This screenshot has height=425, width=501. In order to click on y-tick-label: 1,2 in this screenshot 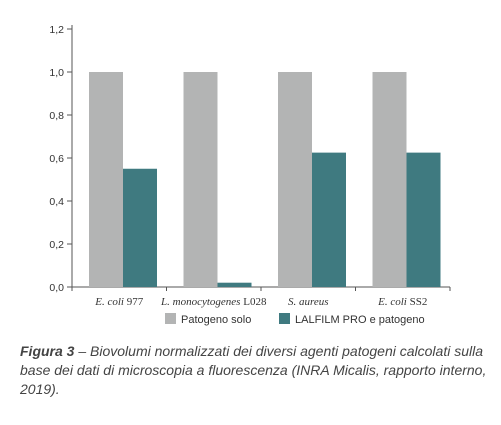, I will do `click(56, 30)`.